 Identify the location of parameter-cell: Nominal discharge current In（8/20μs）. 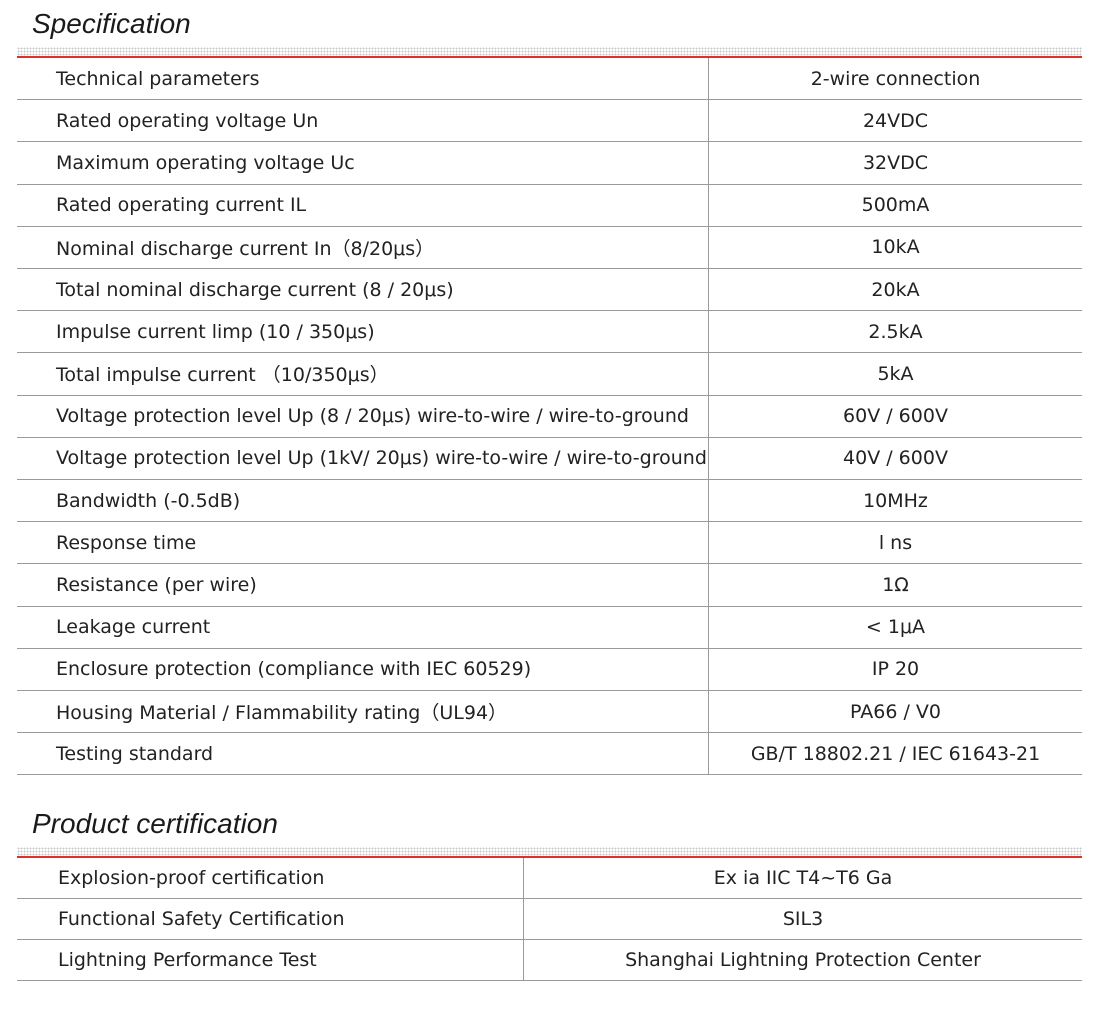
(363, 247).